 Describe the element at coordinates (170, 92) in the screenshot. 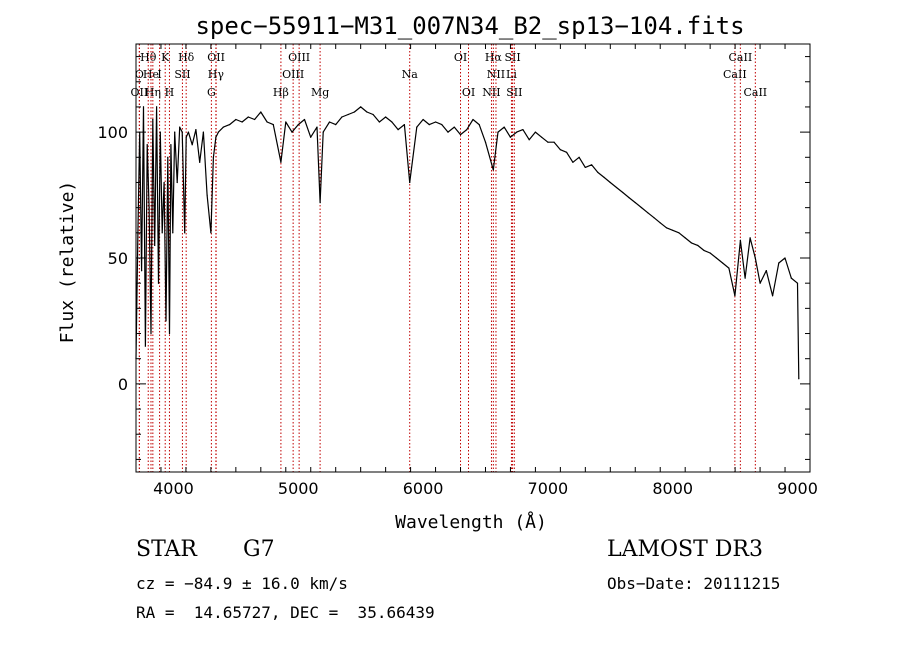

I see `line-label-21: H` at that location.